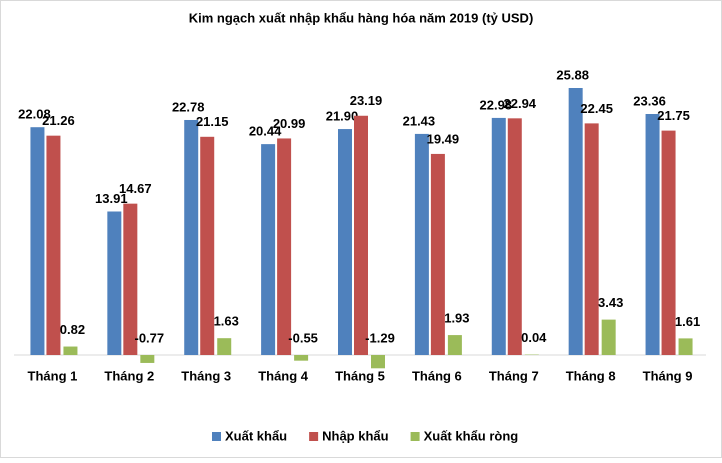 The image size is (722, 463). Describe the element at coordinates (289, 123) in the screenshot. I see `value-label: 20.99` at that location.